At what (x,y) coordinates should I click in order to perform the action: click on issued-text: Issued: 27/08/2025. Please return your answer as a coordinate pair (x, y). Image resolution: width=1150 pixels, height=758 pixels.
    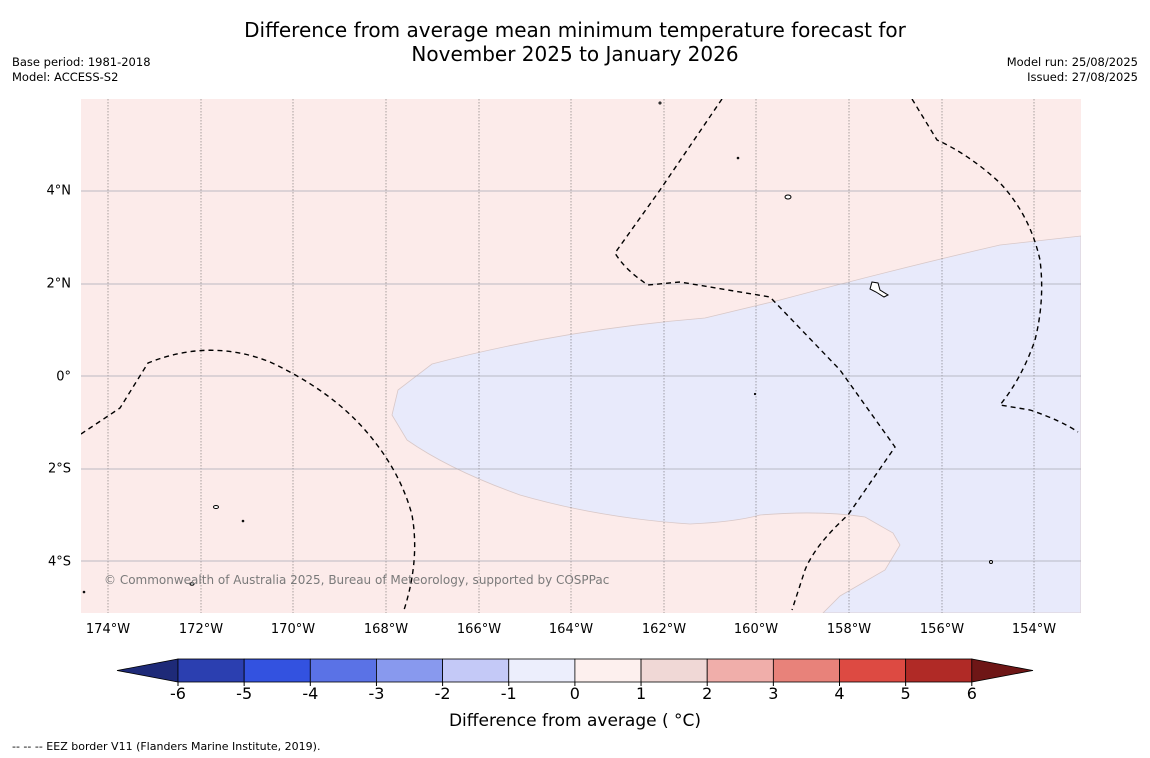
    Looking at the image, I should click on (1082, 77).